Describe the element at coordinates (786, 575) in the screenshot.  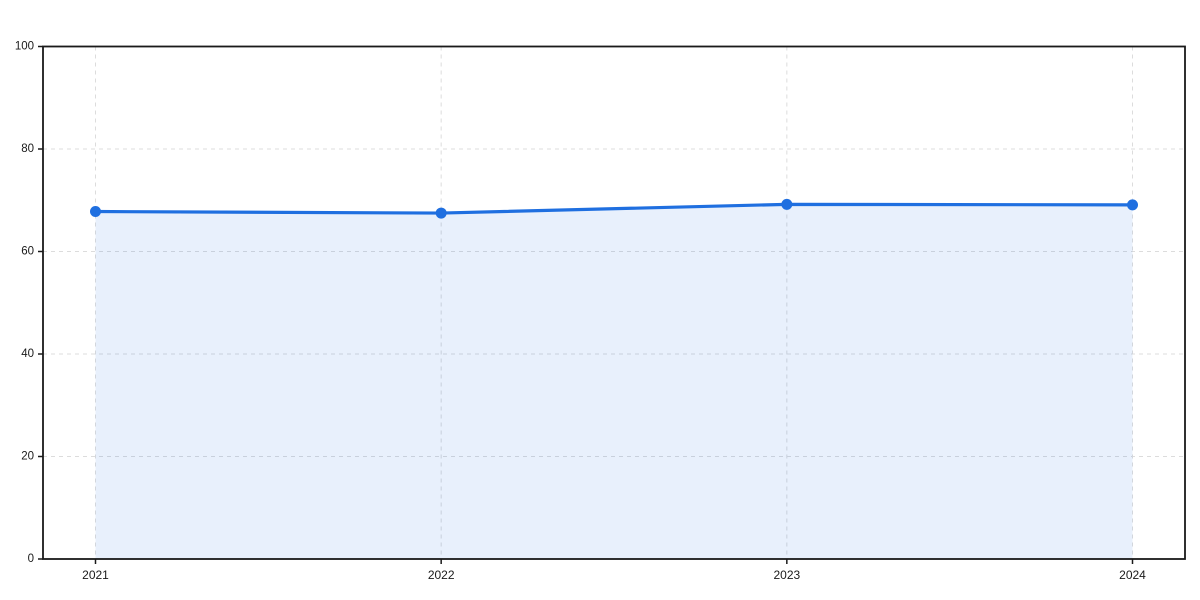
I see `x-tick-label: 2023` at that location.